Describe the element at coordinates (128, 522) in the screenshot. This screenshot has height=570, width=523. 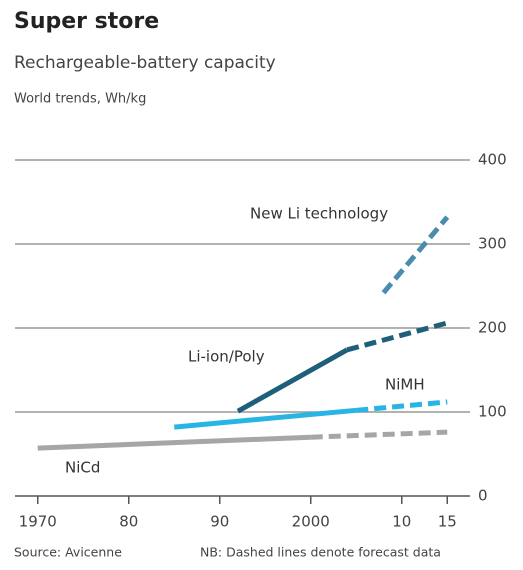
I see `x-tick-label: 80` at that location.